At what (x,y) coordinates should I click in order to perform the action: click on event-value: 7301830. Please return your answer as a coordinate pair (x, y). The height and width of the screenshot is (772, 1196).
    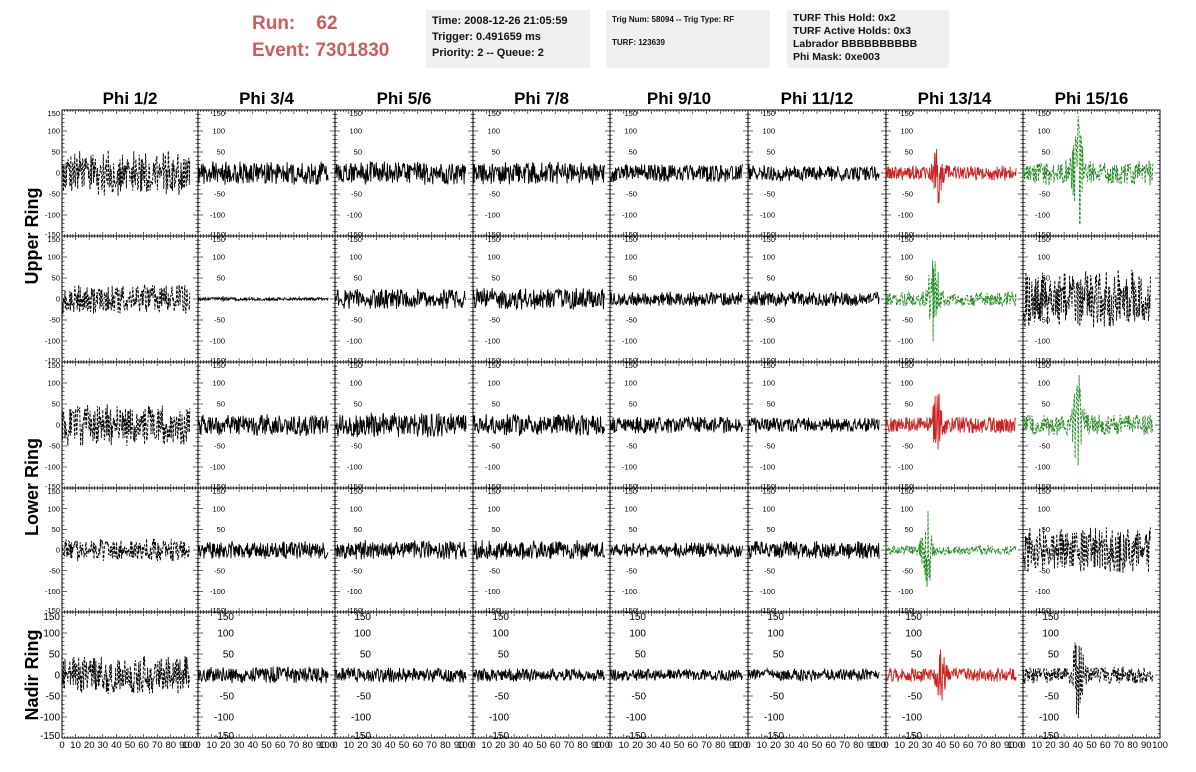
    Looking at the image, I should click on (352, 50).